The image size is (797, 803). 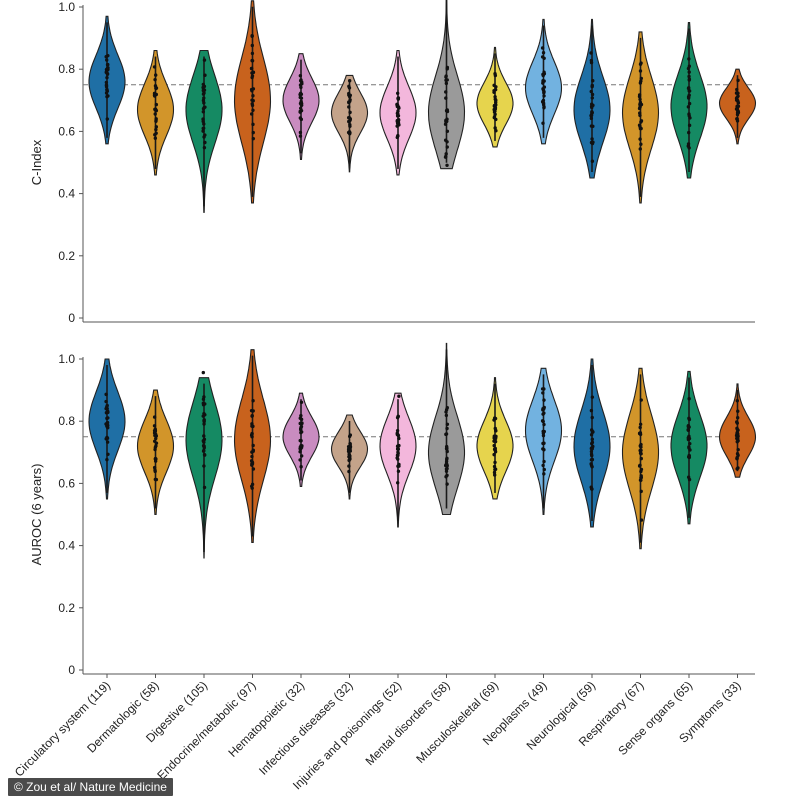 I want to click on y-axis-label: C-Index, so click(x=36, y=162).